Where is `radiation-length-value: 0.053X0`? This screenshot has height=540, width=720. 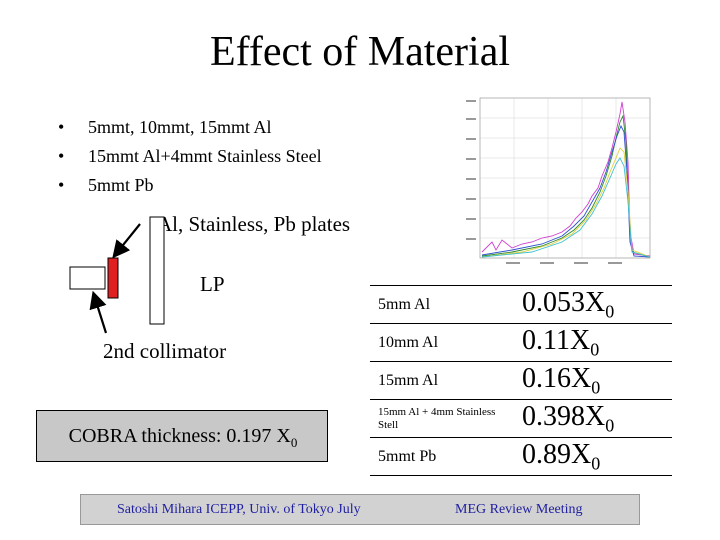
radiation-length-value: 0.053X0 is located at coordinates (595, 304).